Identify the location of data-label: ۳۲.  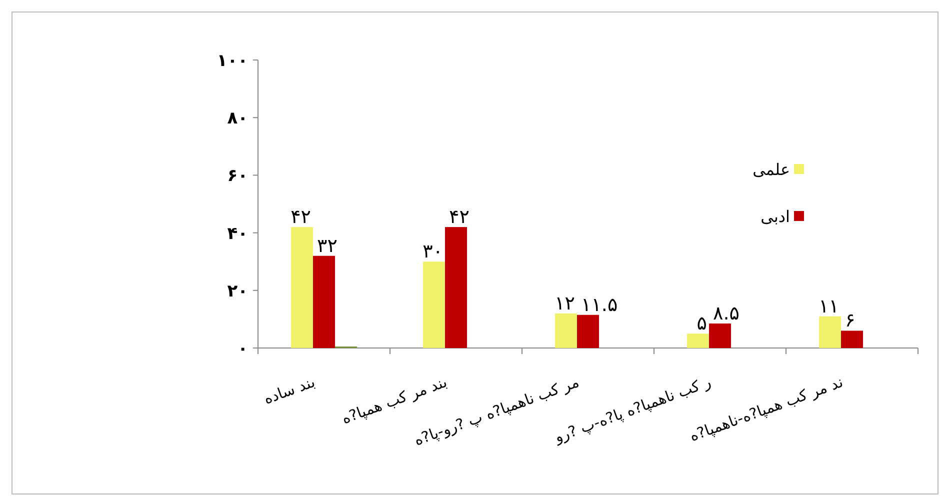
(327, 245).